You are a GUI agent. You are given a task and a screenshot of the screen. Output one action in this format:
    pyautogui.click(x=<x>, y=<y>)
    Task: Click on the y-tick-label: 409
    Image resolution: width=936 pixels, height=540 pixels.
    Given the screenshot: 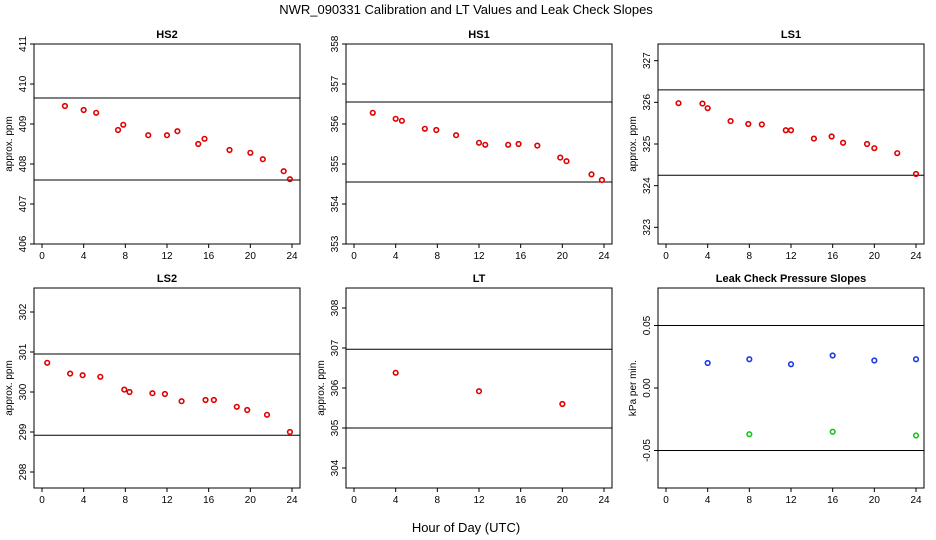 What is the action you would take?
    pyautogui.click(x=23, y=123)
    